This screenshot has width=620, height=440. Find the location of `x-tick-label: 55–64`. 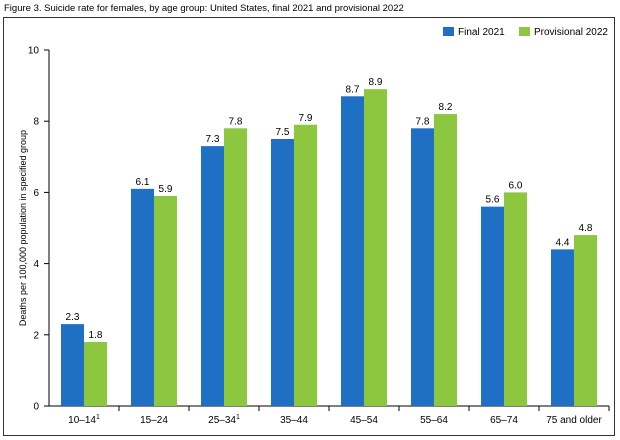

x-tick-label: 55–64 is located at coordinates (434, 420).